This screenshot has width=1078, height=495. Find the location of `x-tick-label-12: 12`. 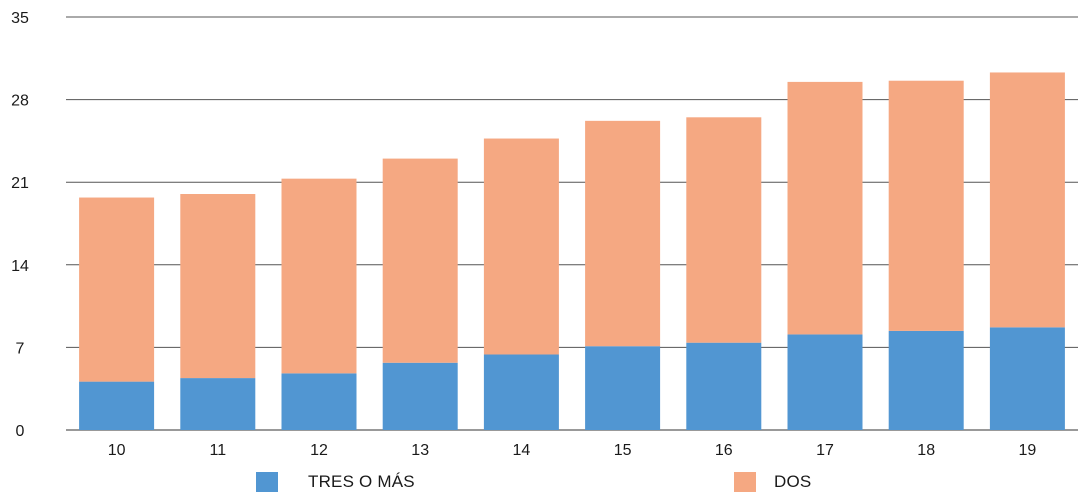

x-tick-label-12: 12 is located at coordinates (319, 450).